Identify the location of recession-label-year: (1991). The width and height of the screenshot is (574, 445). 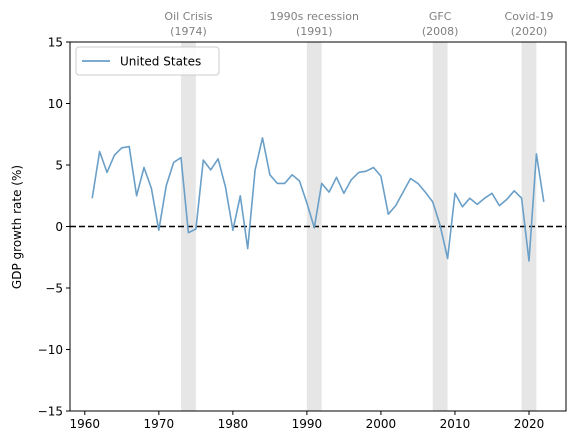
(314, 31).